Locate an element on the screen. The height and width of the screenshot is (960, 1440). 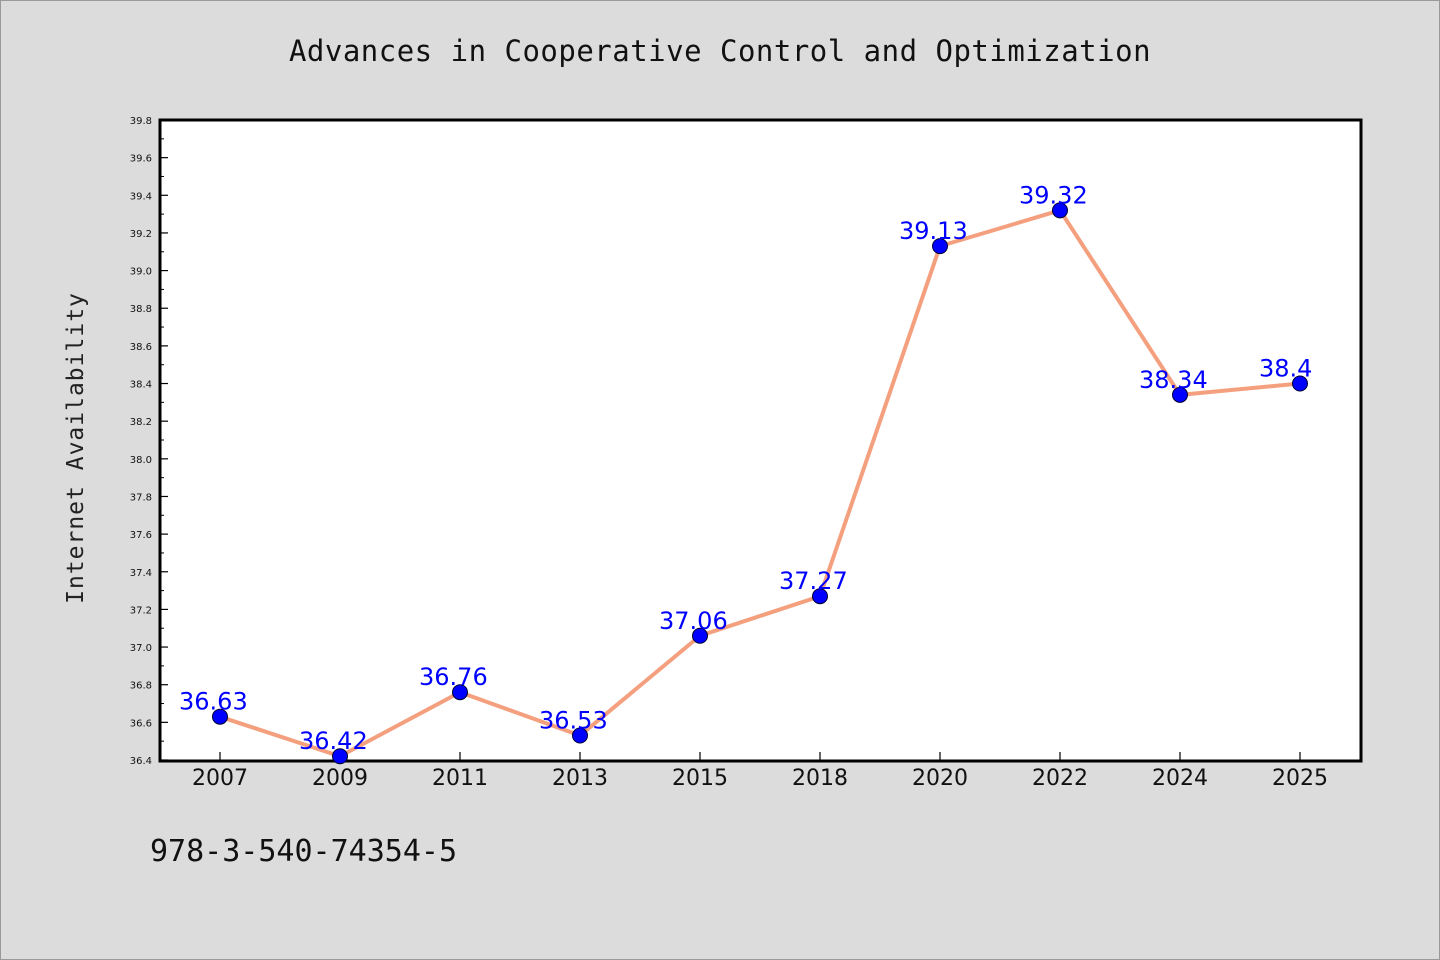
y-tick-label: 39.8 is located at coordinates (141, 121).